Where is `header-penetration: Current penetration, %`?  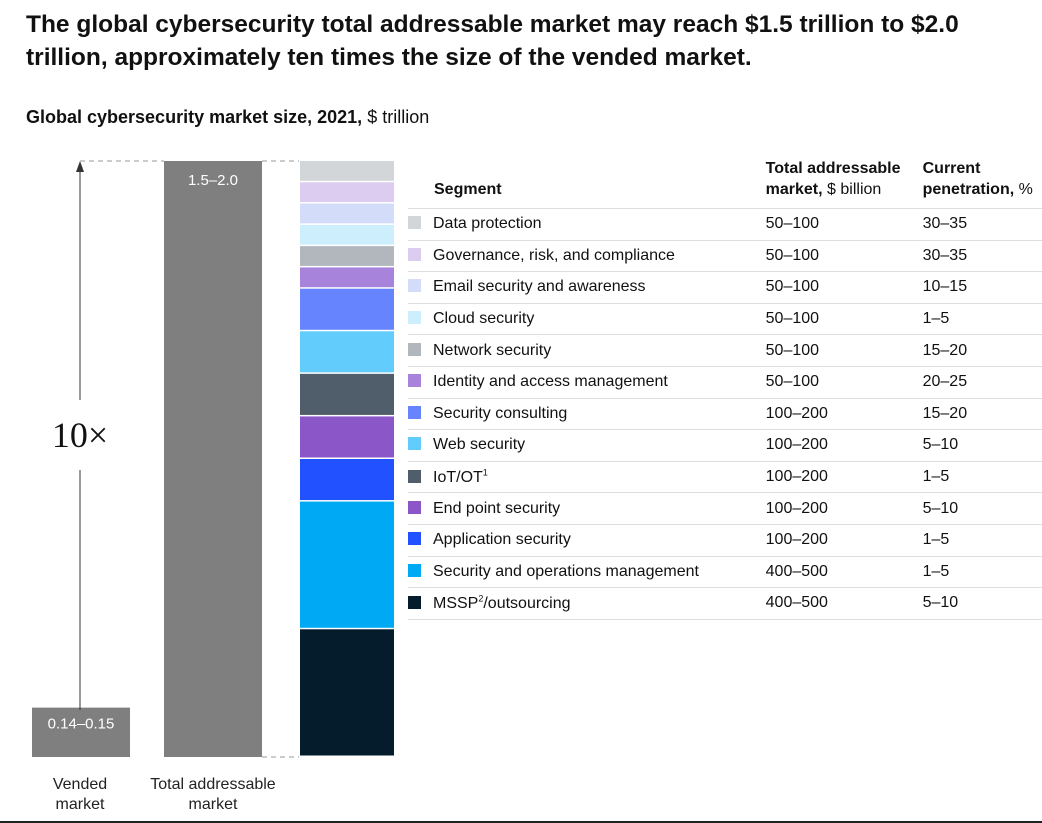
header-penetration: Current penetration, % is located at coordinates (982, 183).